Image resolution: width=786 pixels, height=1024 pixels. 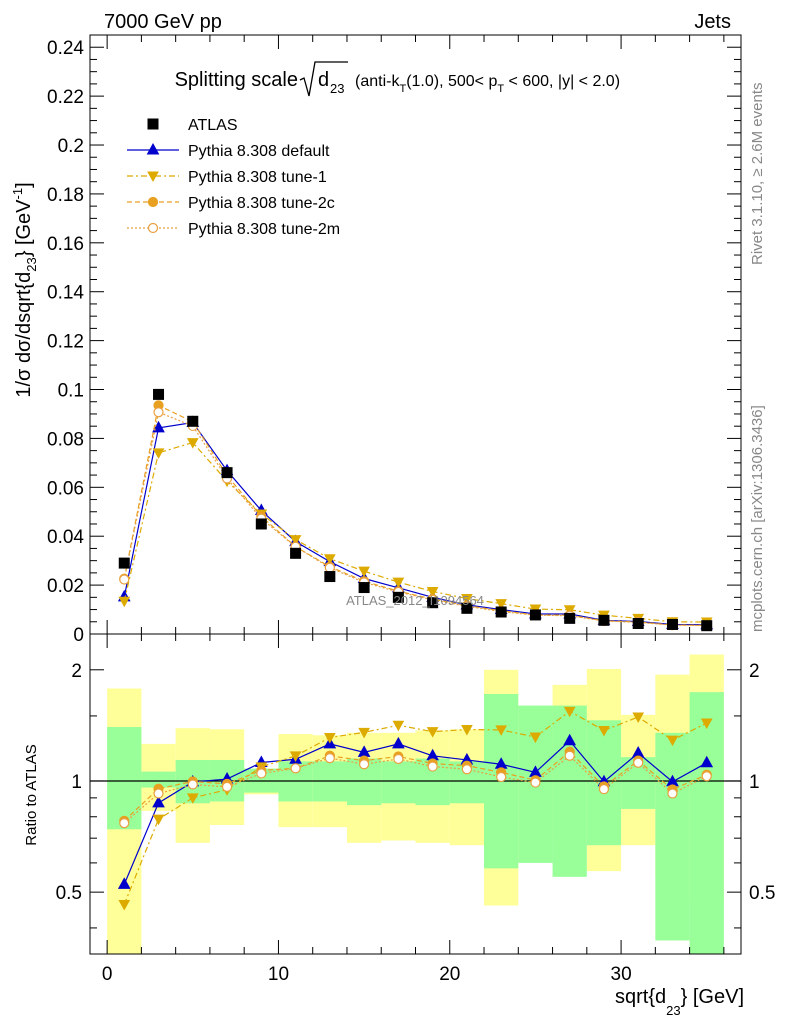 What do you see at coordinates (415, 600) in the screenshot?
I see `analysis-watermark: ATLAS_2012_I1094564` at bounding box center [415, 600].